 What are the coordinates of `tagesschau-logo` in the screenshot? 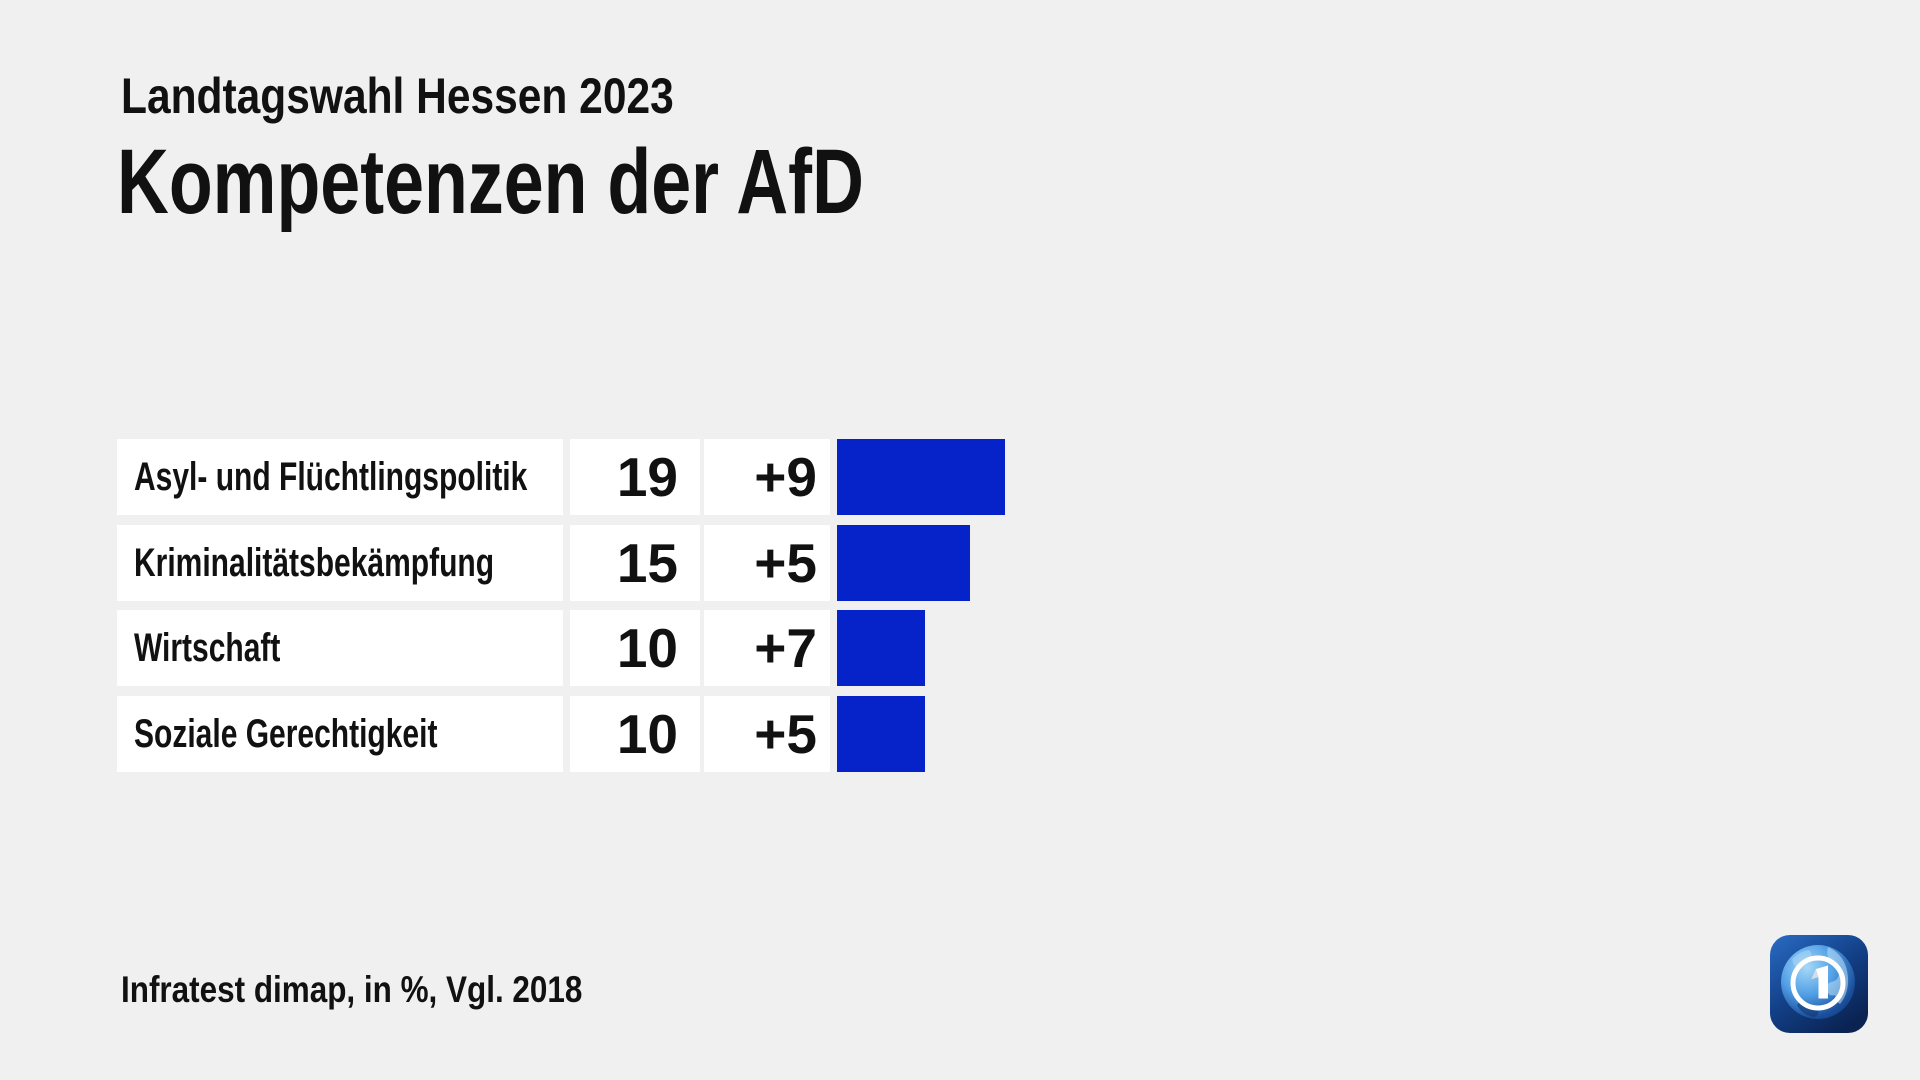 It's located at (1819, 984).